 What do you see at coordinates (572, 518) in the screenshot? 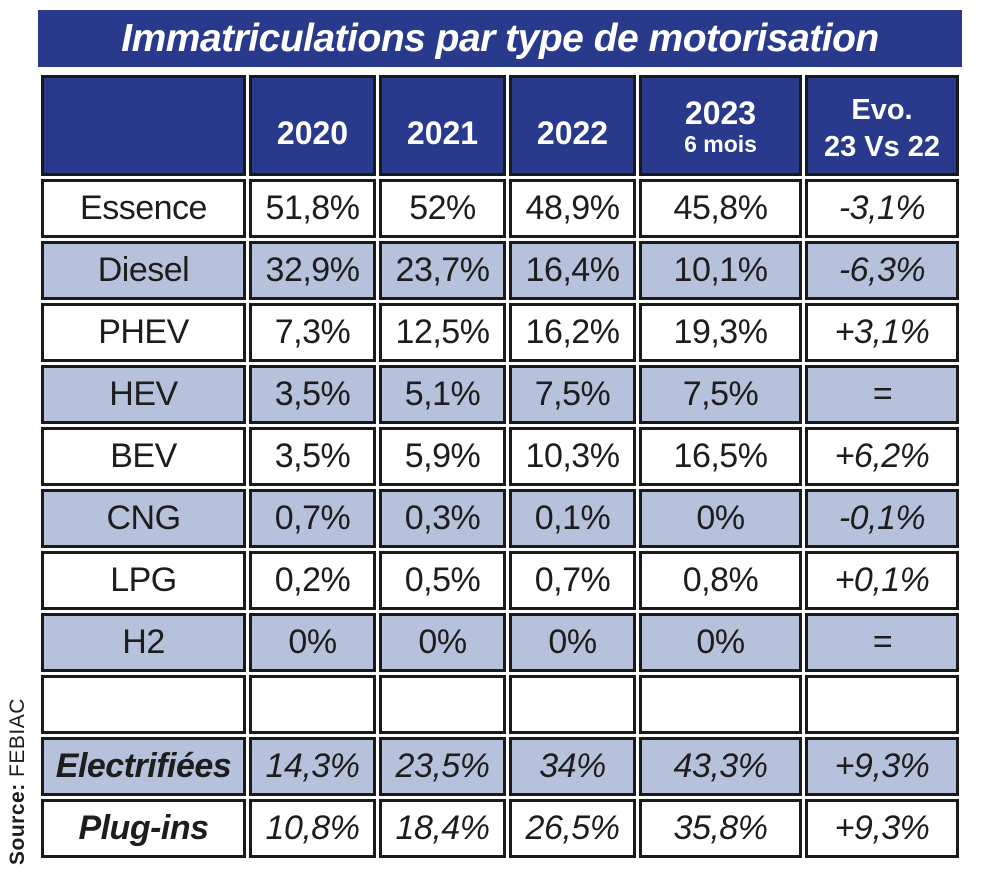
I see `value-cell: 0,1%` at bounding box center [572, 518].